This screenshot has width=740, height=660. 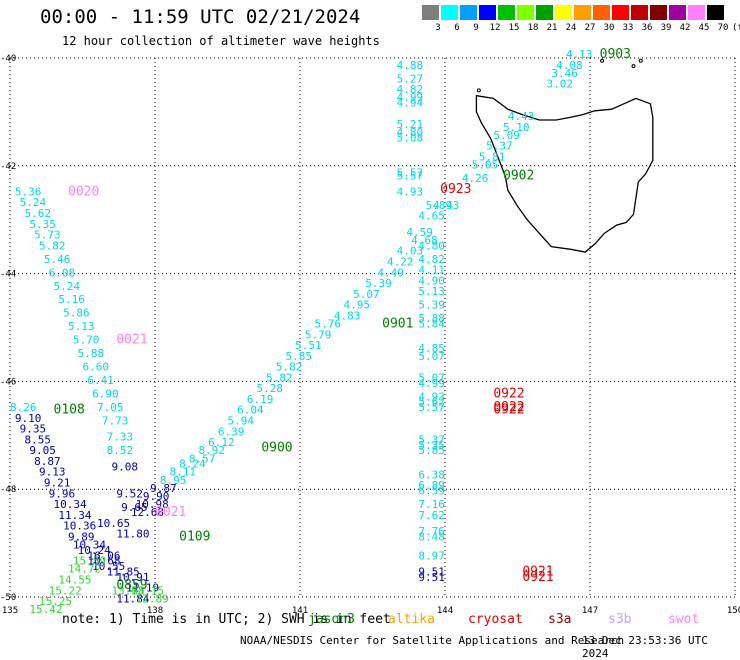 I want to click on swh-value-label: 5.88, so click(x=91, y=353).